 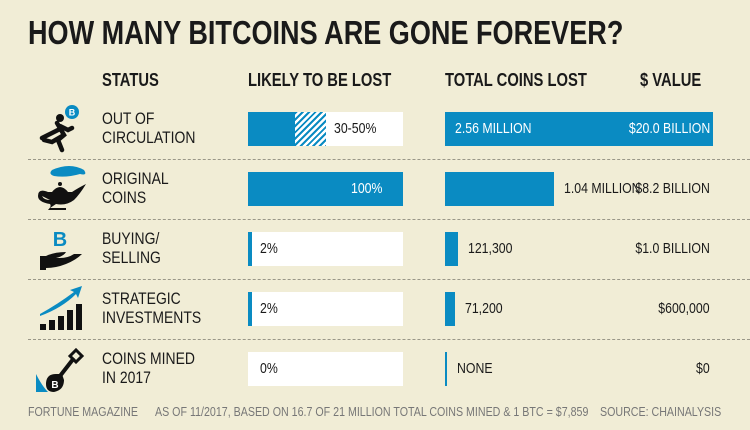 What do you see at coordinates (310, 129) in the screenshot?
I see `likely-lost-range-bar` at bounding box center [310, 129].